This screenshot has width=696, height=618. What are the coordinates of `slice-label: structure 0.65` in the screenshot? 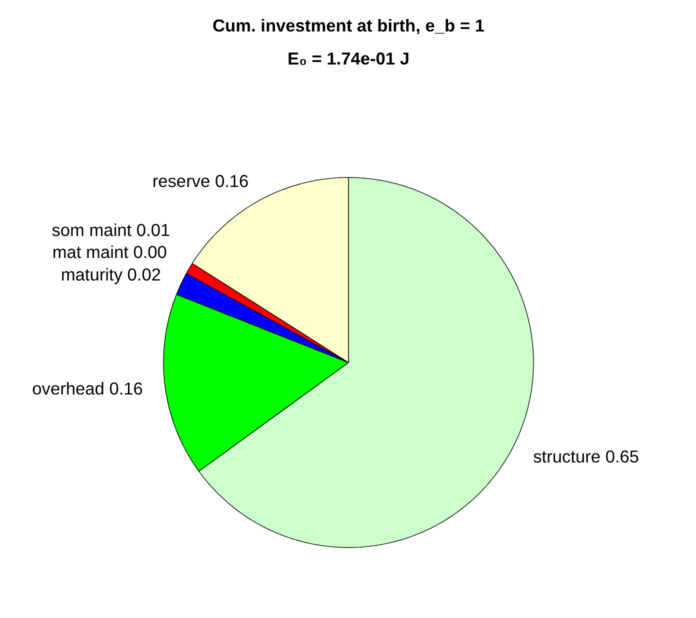 It's located at (586, 456).